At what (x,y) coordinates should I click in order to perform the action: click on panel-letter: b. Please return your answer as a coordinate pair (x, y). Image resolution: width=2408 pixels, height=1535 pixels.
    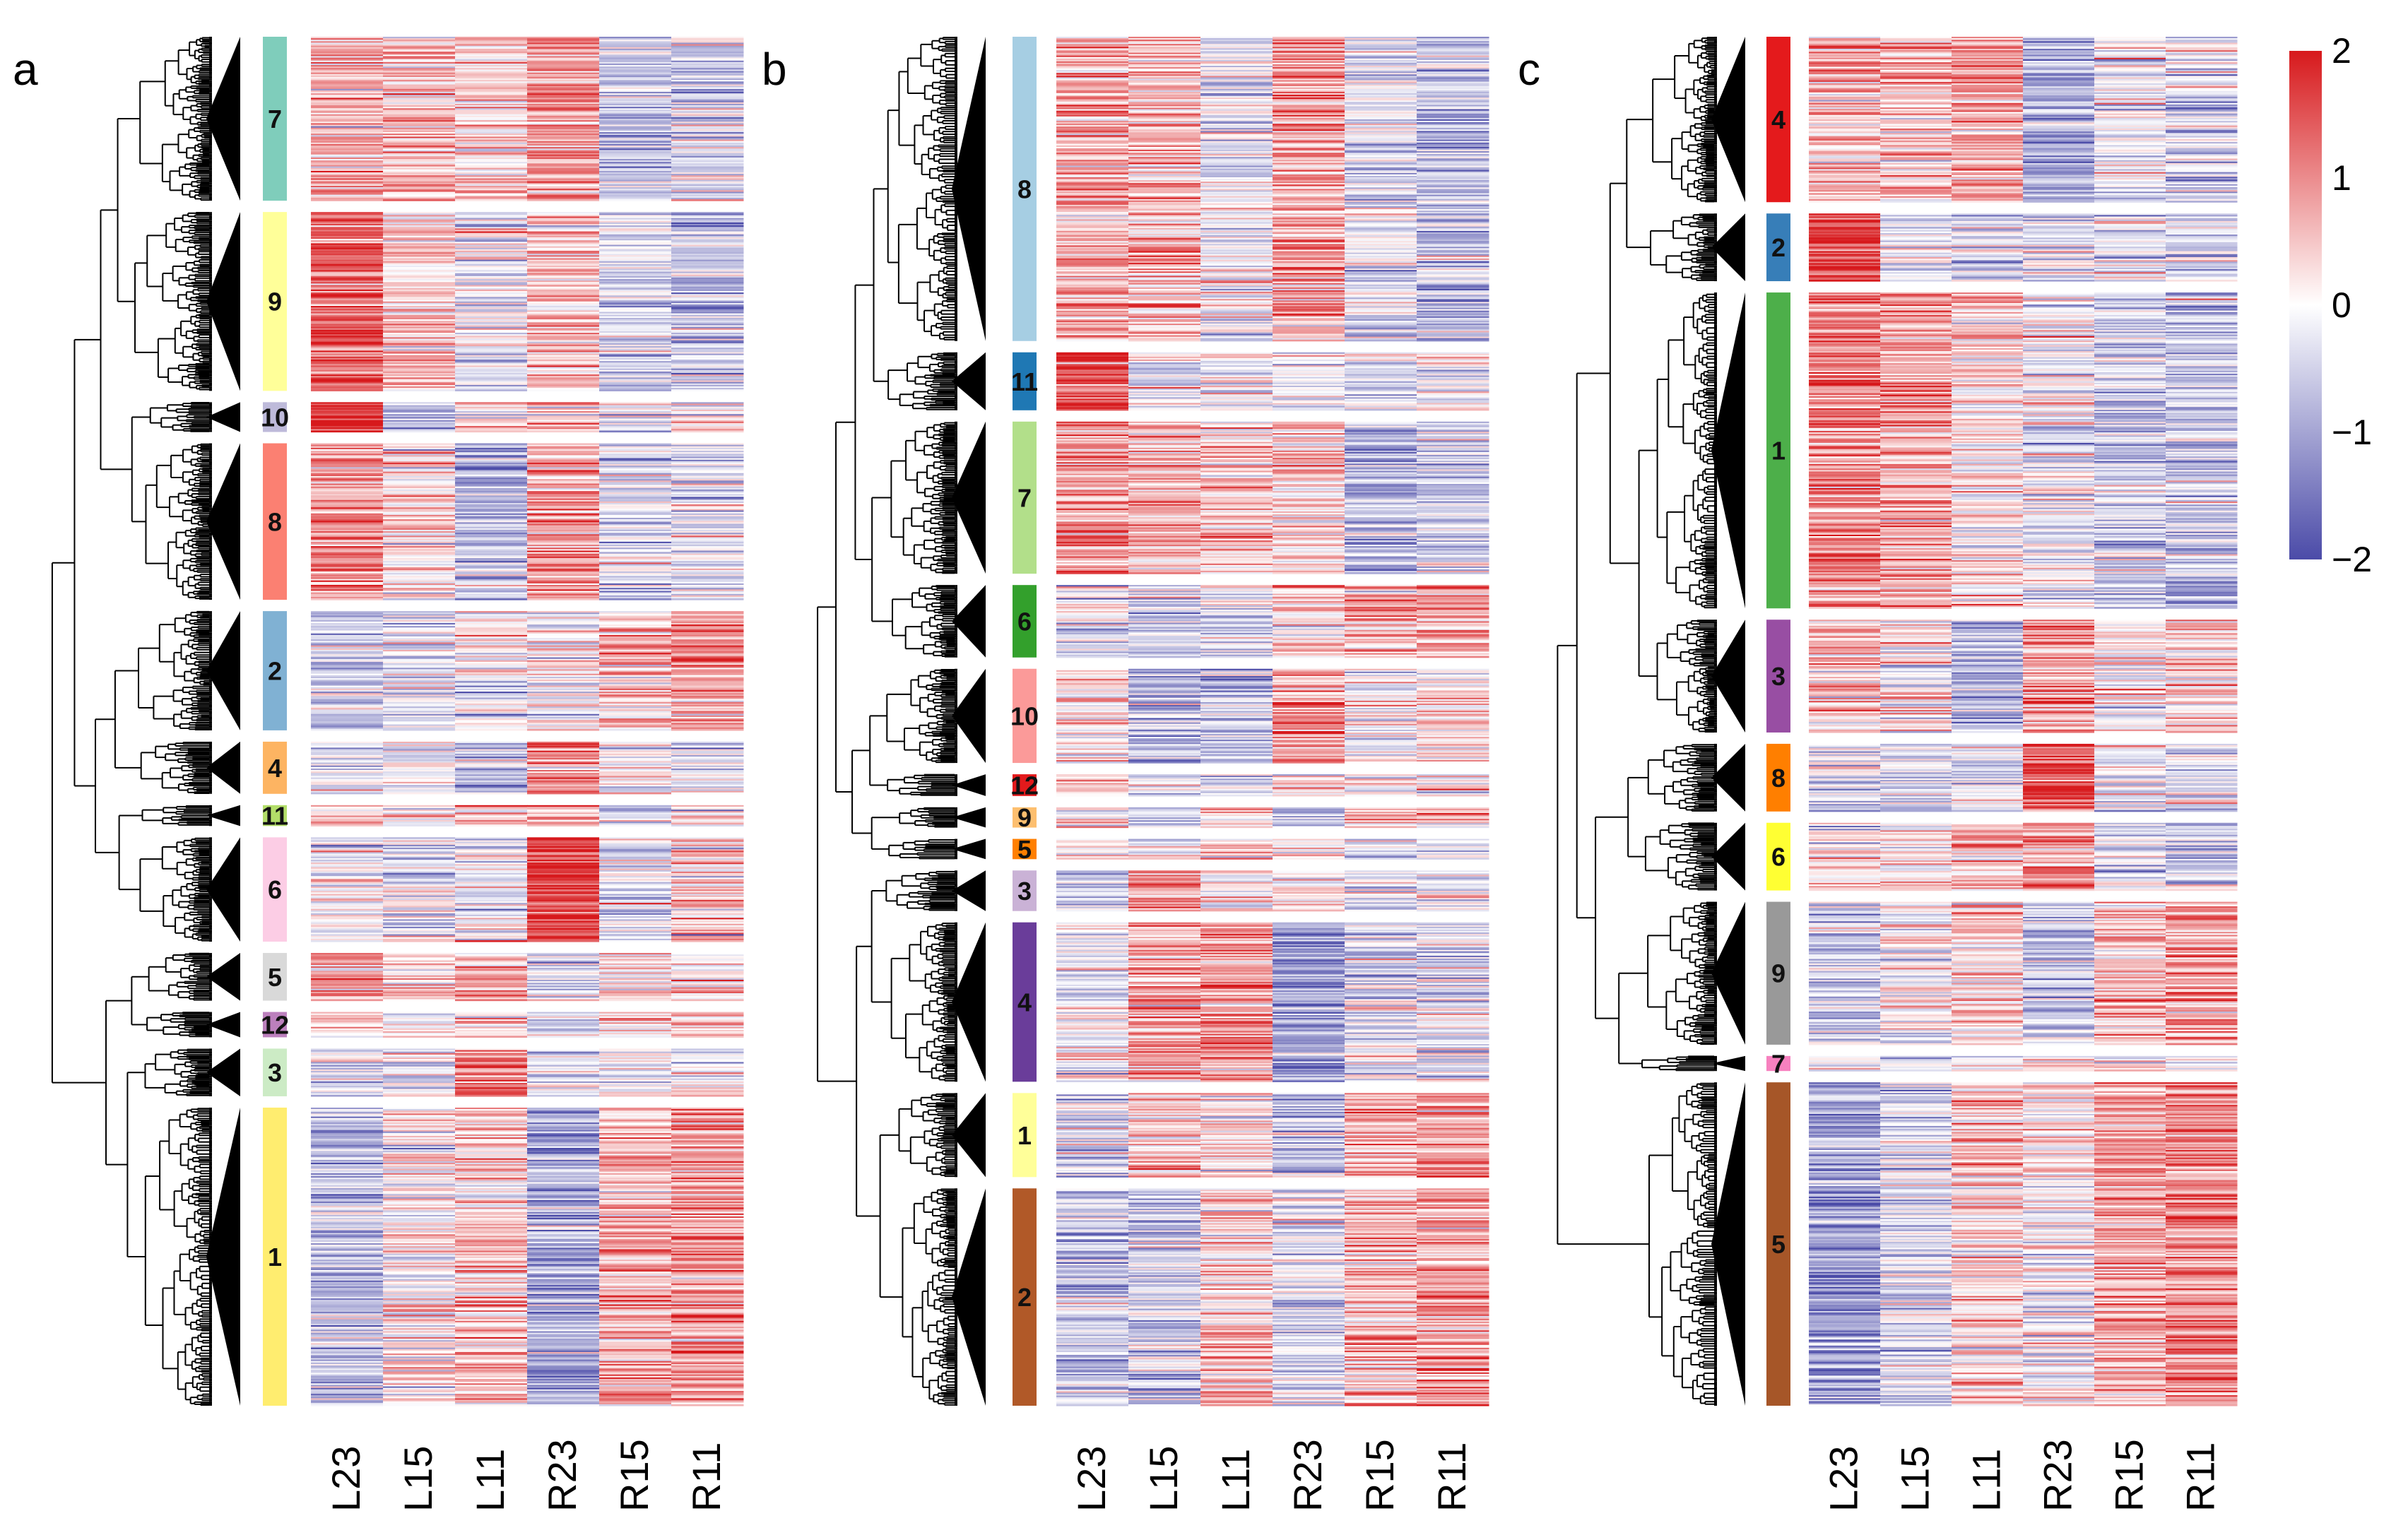
    Looking at the image, I should click on (774, 69).